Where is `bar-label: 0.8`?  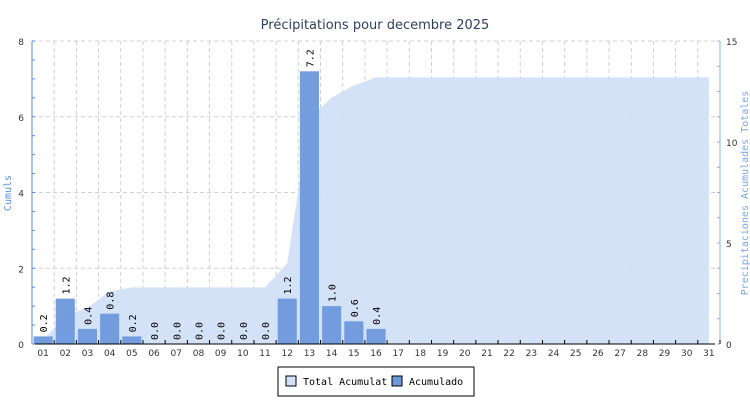
bar-label: 0.8 is located at coordinates (111, 301).